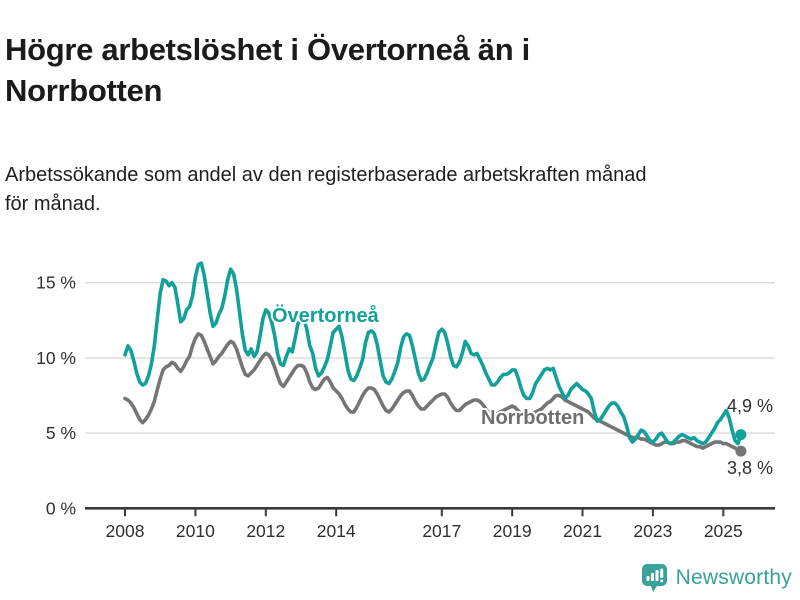 This screenshot has width=800, height=600. What do you see at coordinates (723, 531) in the screenshot?
I see `x-tick-label-2025: 2025` at bounding box center [723, 531].